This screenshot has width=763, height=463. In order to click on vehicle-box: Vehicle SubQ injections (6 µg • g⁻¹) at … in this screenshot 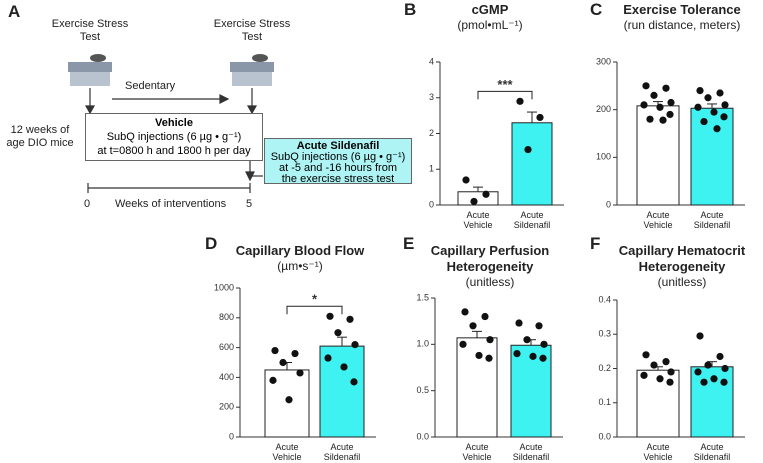, I will do `click(174, 137)`.